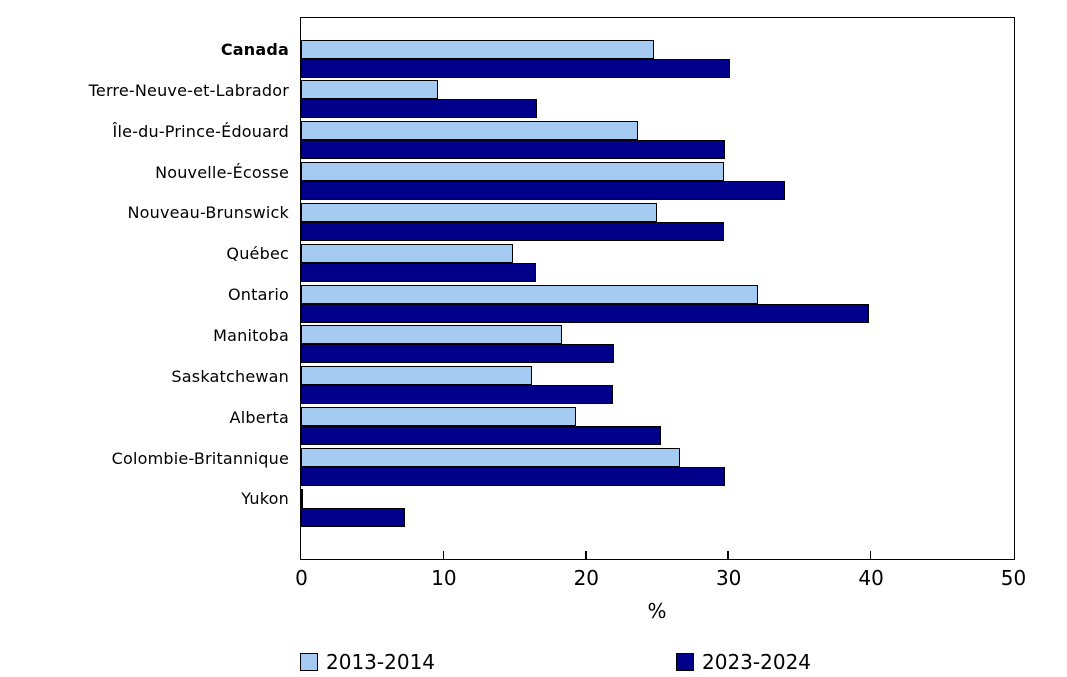  Describe the element at coordinates (1013, 578) in the screenshot. I see `x-tick-label: 50` at that location.